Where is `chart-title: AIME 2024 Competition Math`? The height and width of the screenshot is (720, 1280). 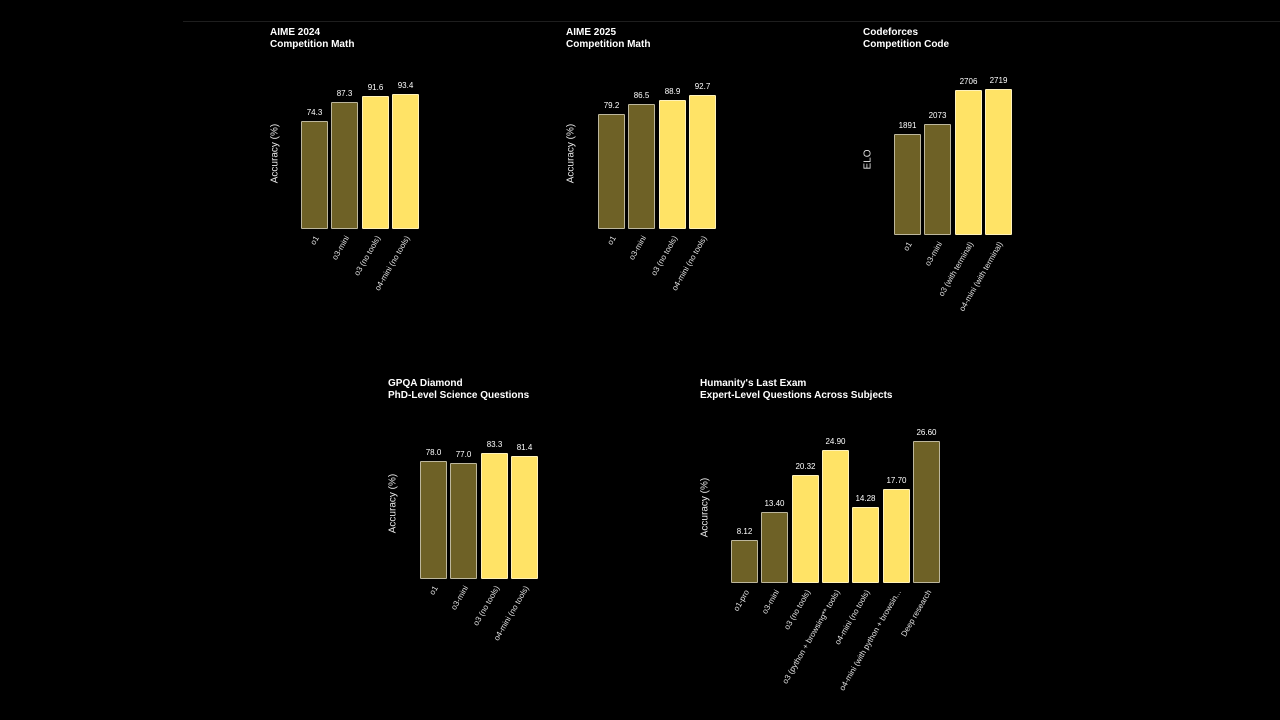
chart-title: AIME 2024 Competition Math is located at coordinates (312, 39).